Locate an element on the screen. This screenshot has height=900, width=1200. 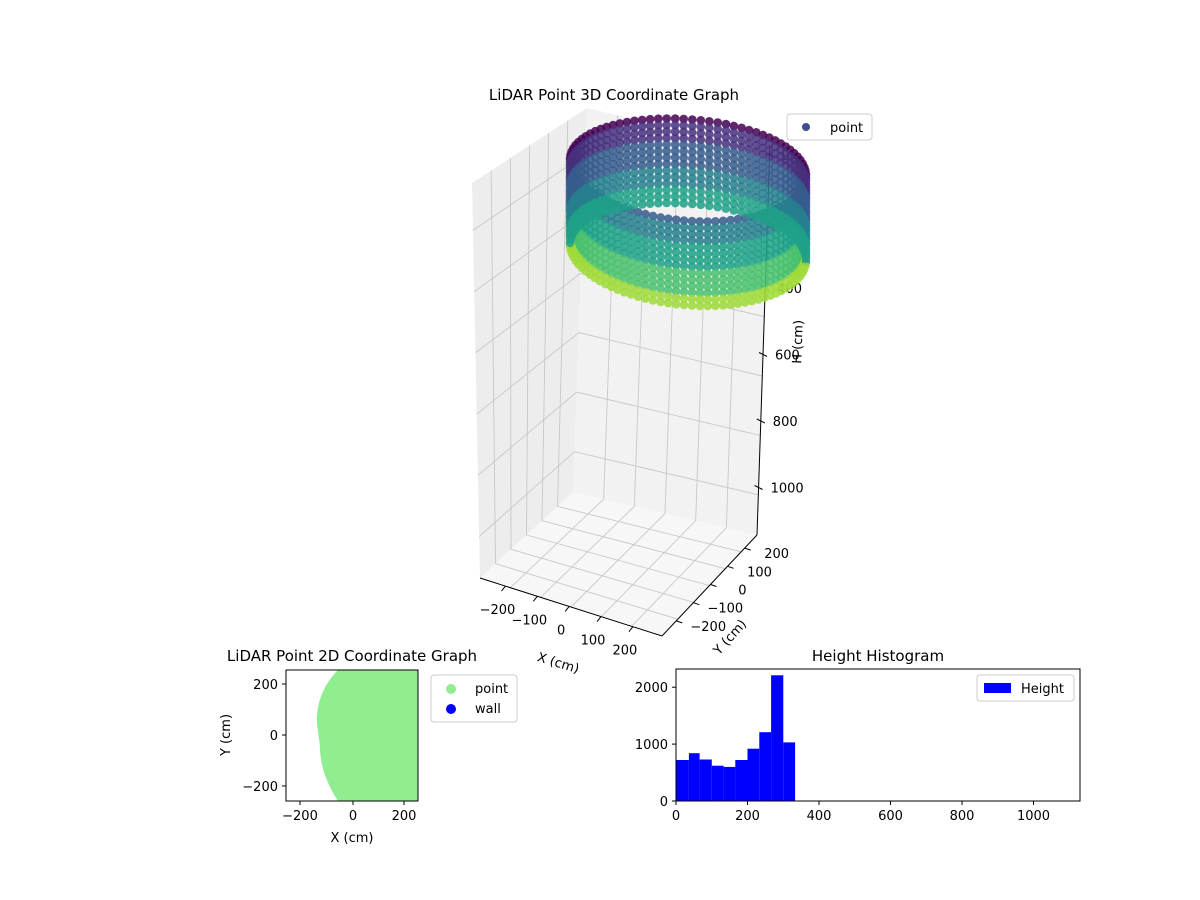
legend-histogram-swatch is located at coordinates (997, 688).